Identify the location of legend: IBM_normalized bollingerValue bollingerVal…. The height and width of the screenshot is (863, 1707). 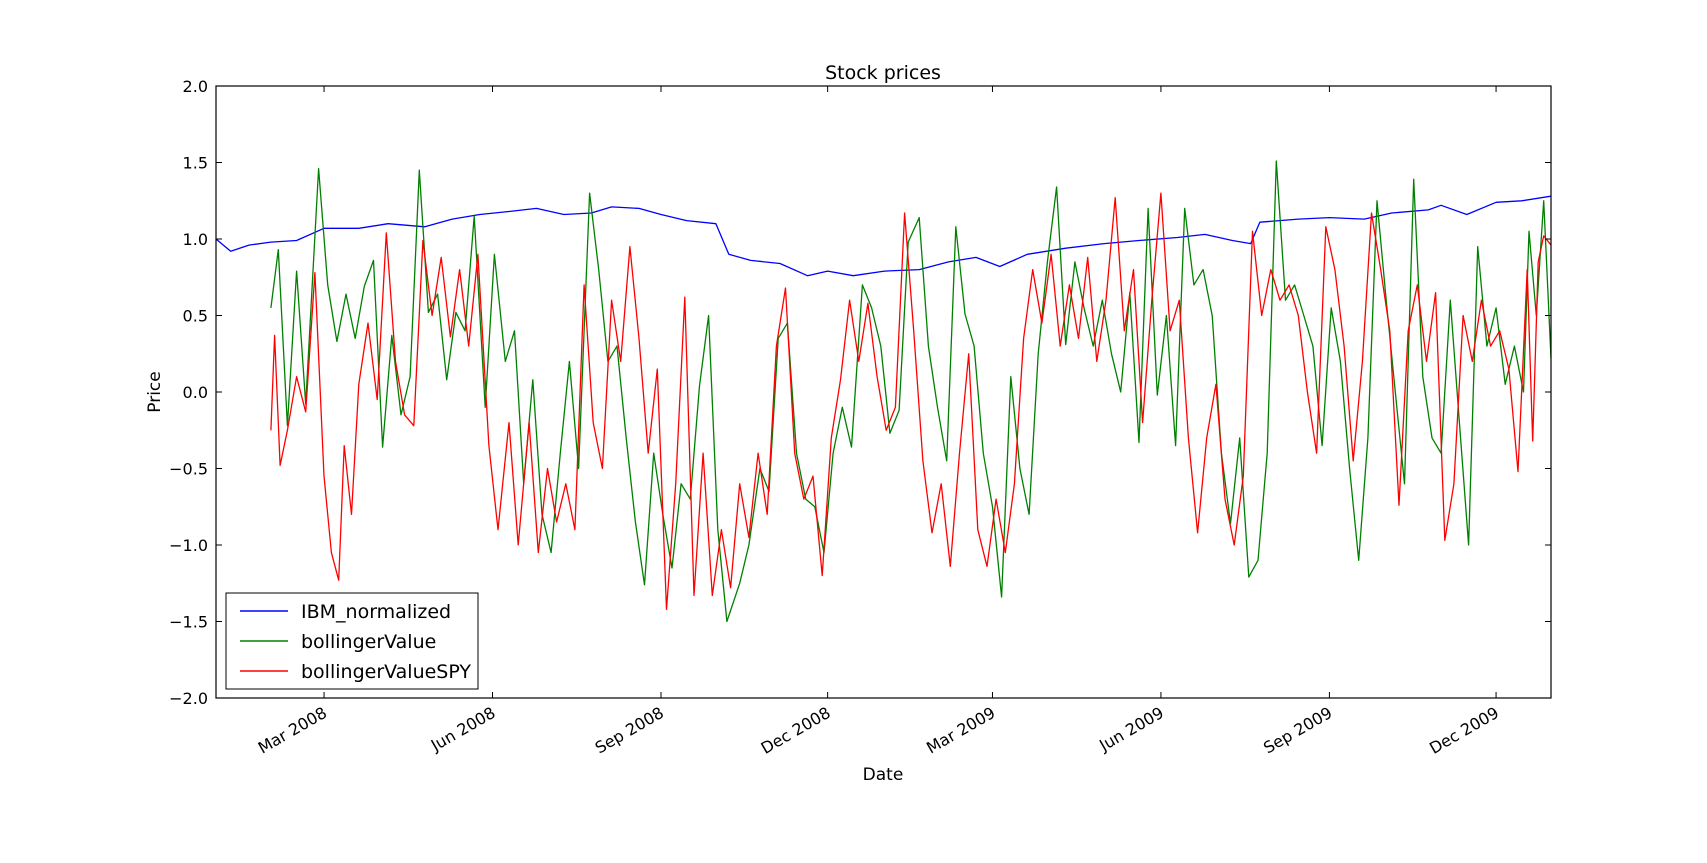
(352, 641).